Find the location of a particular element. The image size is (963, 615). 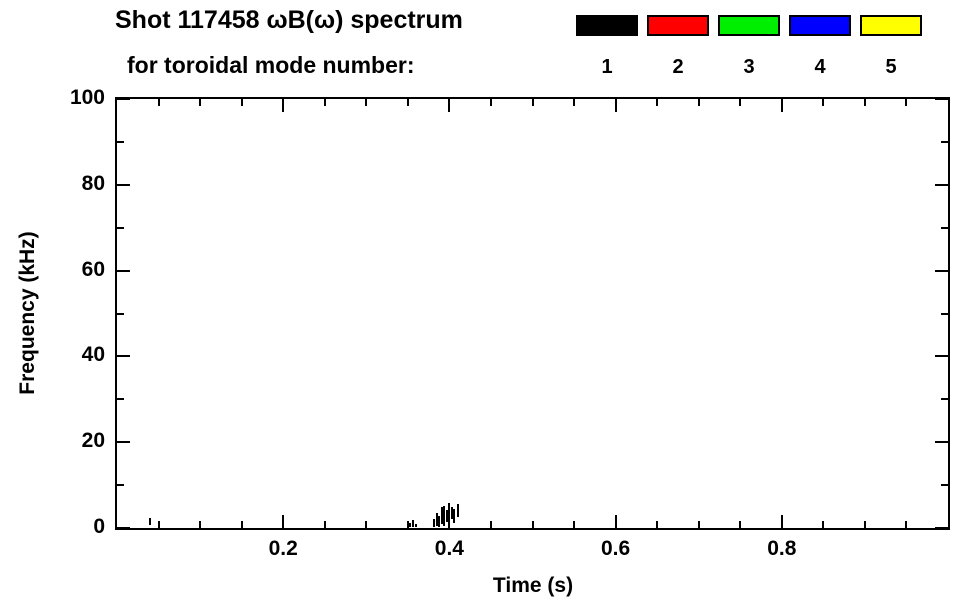

legend-swatches is located at coordinates (749, 25).